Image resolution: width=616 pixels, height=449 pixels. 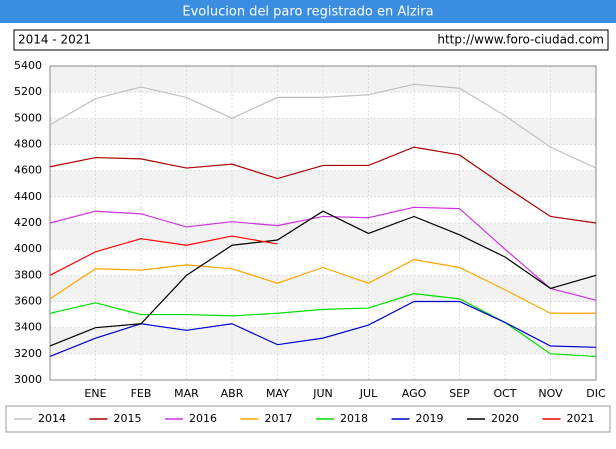 I want to click on y-tick-label: 4600, so click(x=28, y=170).